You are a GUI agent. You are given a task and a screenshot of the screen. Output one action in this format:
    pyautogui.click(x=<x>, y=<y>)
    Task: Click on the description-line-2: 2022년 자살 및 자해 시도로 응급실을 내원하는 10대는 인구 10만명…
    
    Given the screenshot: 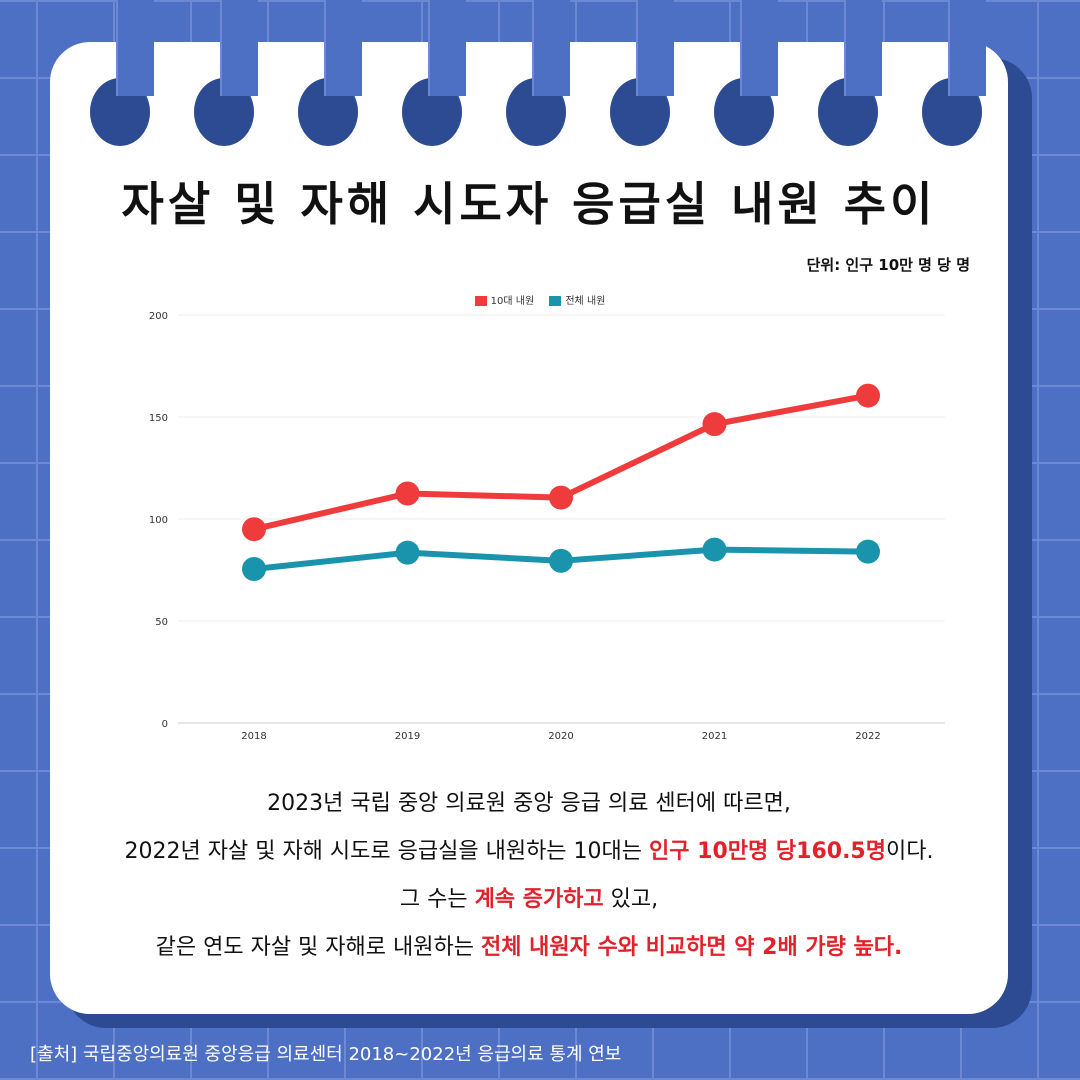 What is the action you would take?
    pyautogui.click(x=529, y=852)
    